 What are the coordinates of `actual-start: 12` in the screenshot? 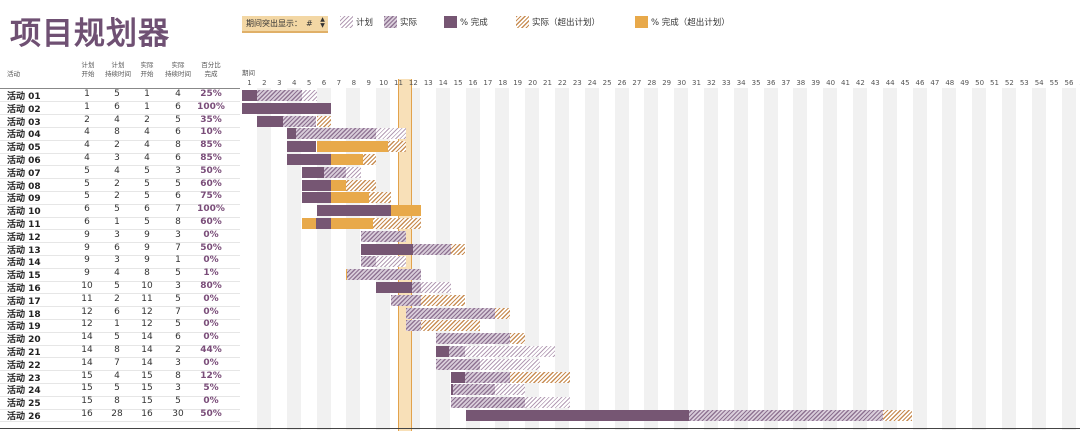 It's located at (147, 324).